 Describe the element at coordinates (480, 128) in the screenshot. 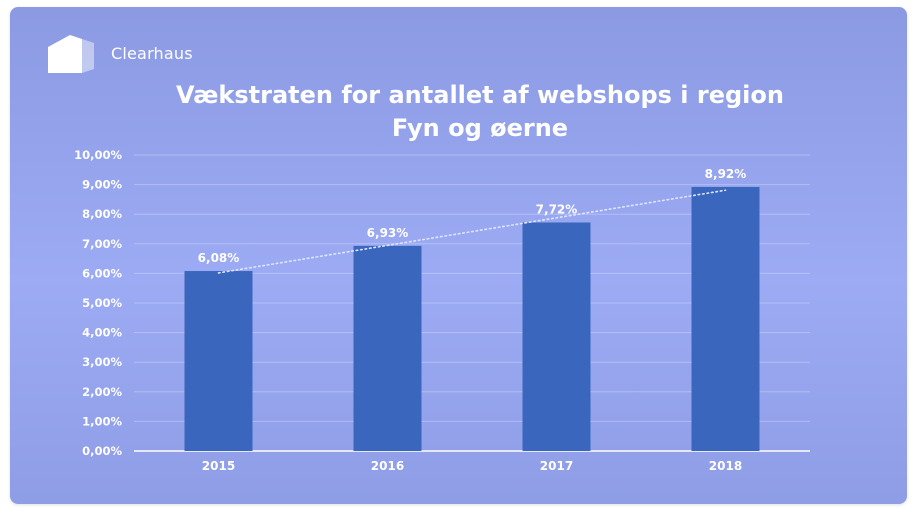

I see `chart-title-line-2: Fyn og øerne` at that location.